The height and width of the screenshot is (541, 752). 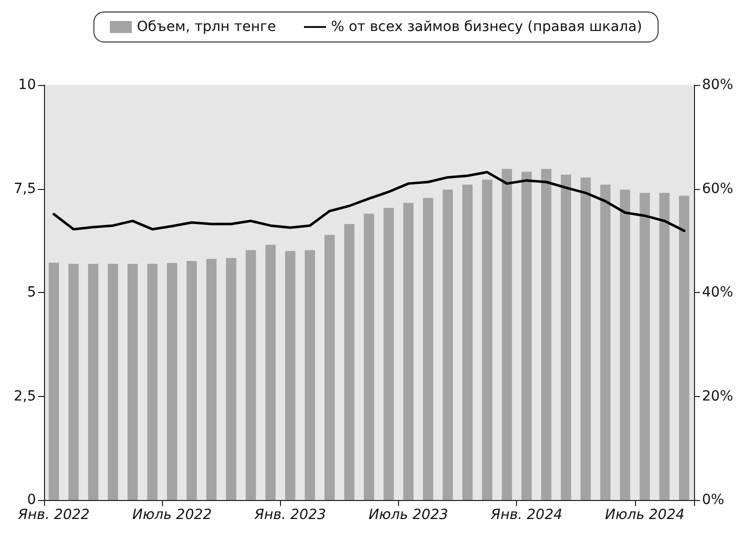 What do you see at coordinates (713, 500) in the screenshot?
I see `y2-tick-label: 0%` at bounding box center [713, 500].